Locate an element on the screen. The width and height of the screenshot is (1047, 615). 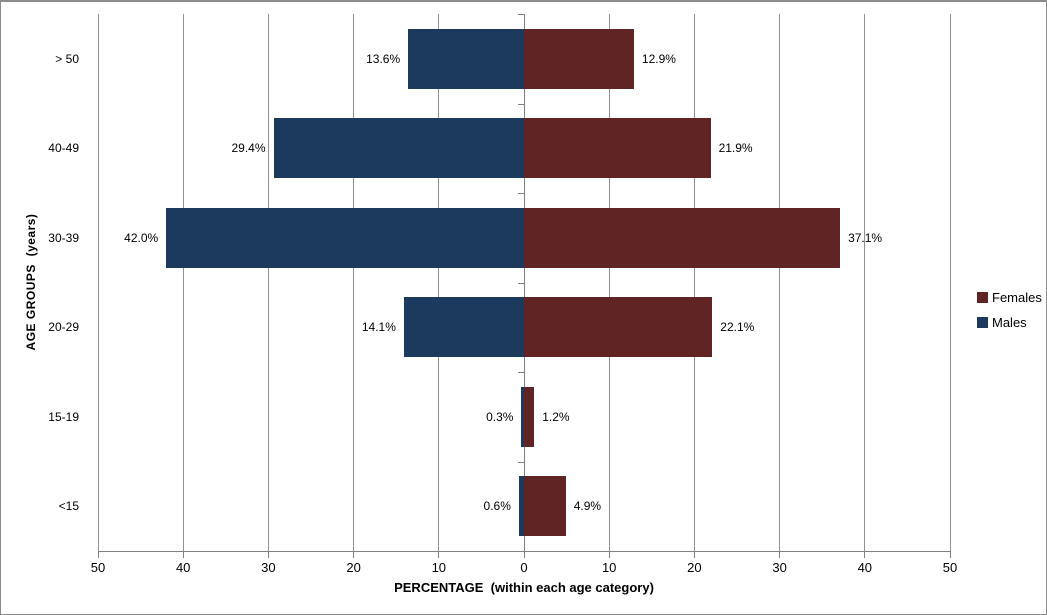
data-label-males-40-49: 29.4% is located at coordinates (248, 148).